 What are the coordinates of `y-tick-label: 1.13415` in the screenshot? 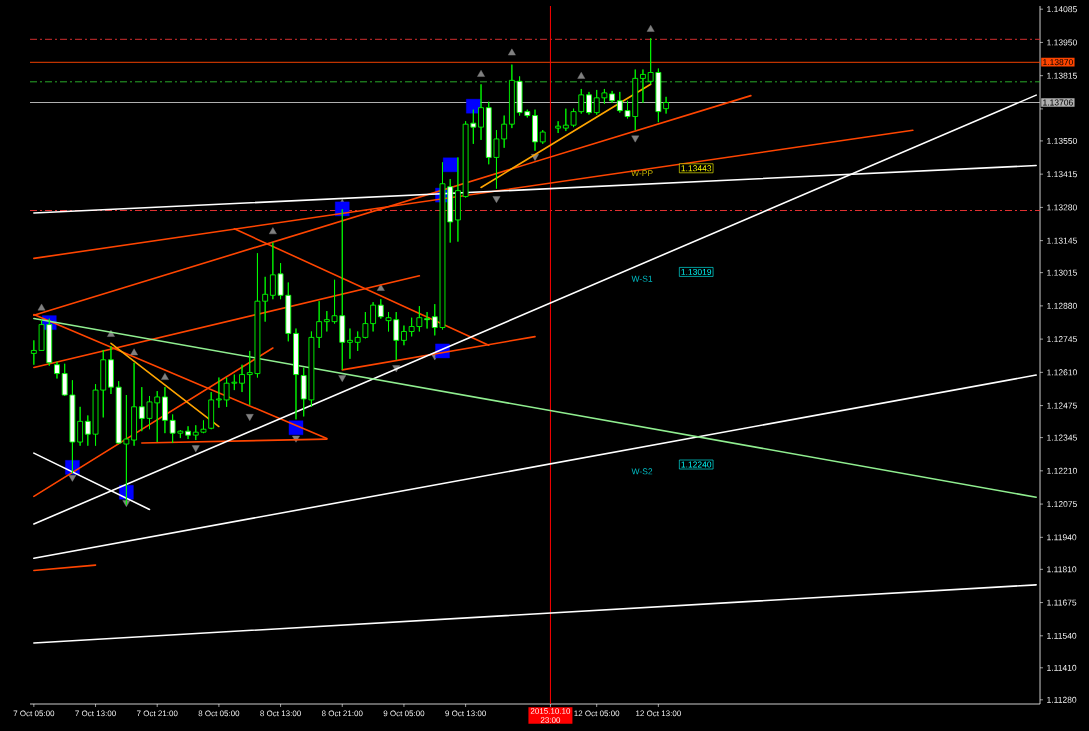 It's located at (1062, 174).